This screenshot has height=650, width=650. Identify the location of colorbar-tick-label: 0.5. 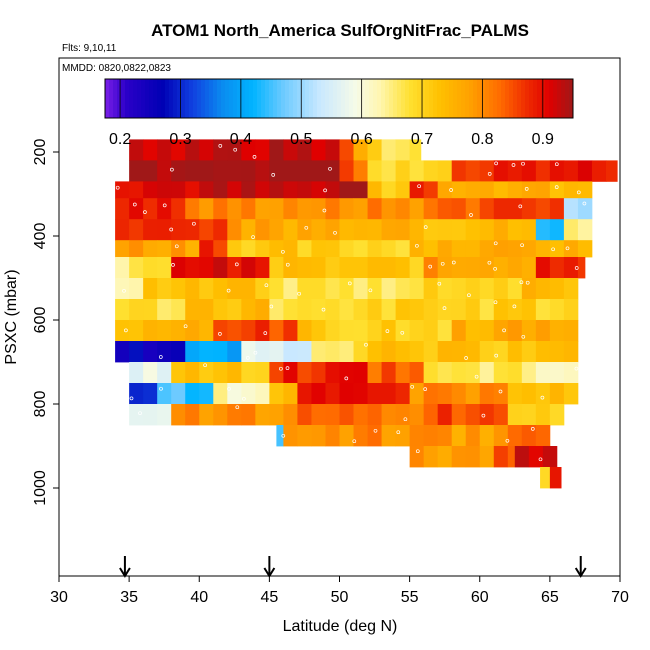
(301, 139).